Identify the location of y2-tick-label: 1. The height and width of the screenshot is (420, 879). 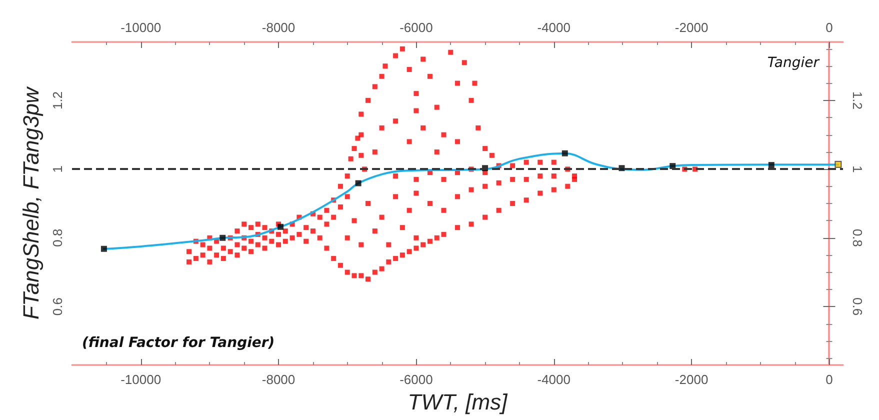
(857, 169).